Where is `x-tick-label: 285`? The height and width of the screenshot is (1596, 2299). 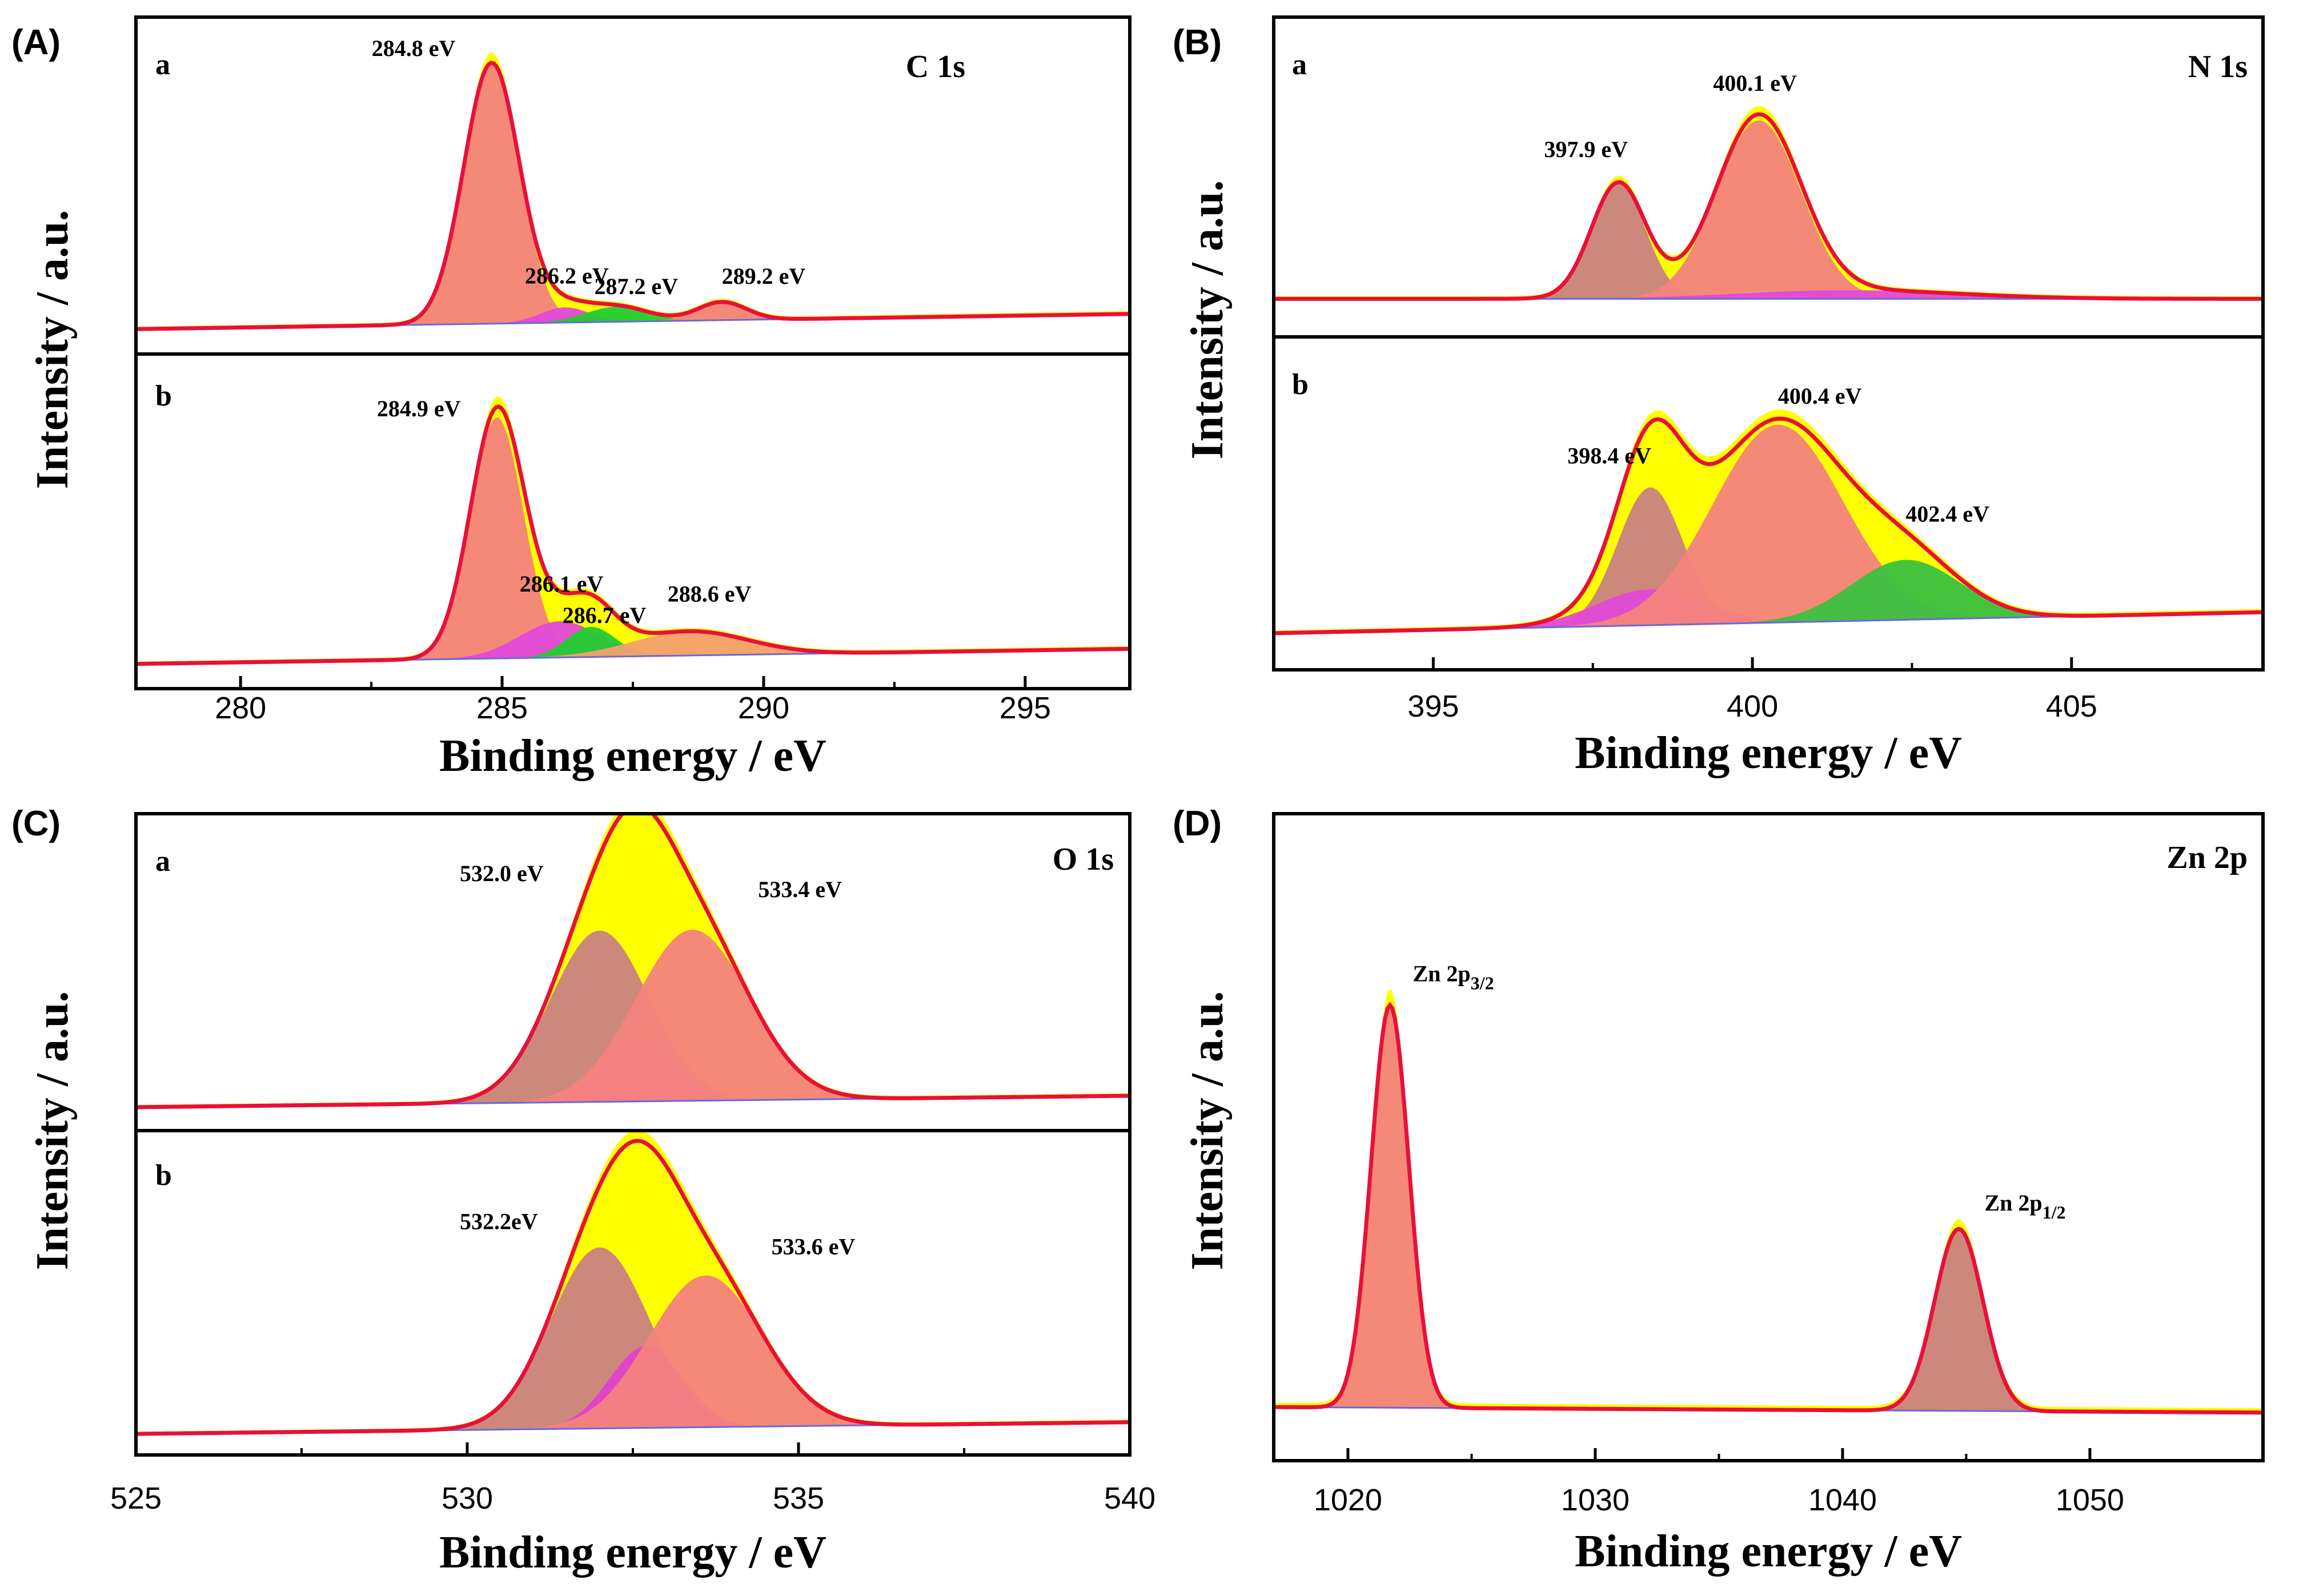
x-tick-label: 285 is located at coordinates (502, 708).